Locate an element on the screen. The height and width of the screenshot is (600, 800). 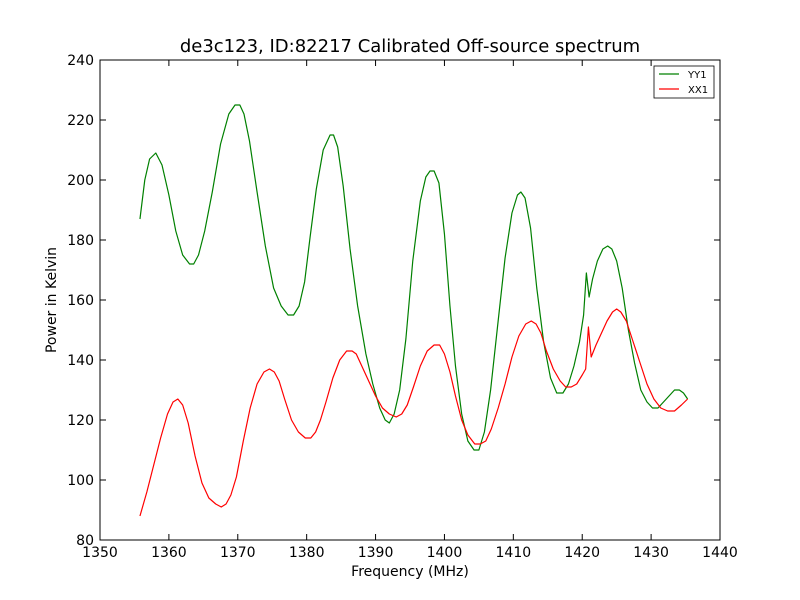
x-tick-label: 1400 is located at coordinates (445, 553).